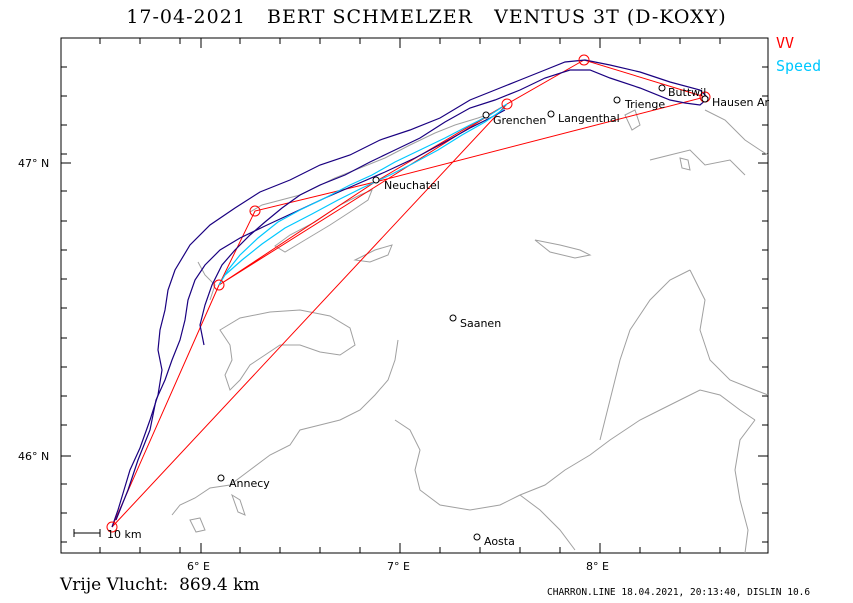 This screenshot has height=603, width=853. I want to click on place-aosta: Aosta, so click(499, 541).